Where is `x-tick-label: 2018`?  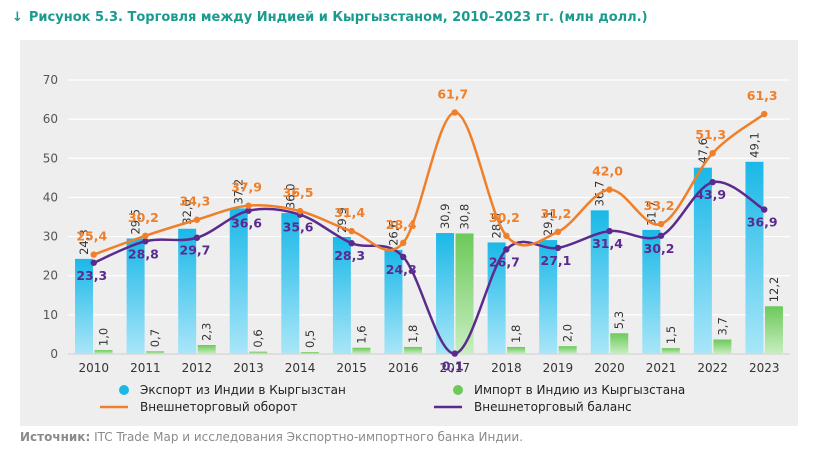 x-tick-label: 2018 is located at coordinates (506, 368).